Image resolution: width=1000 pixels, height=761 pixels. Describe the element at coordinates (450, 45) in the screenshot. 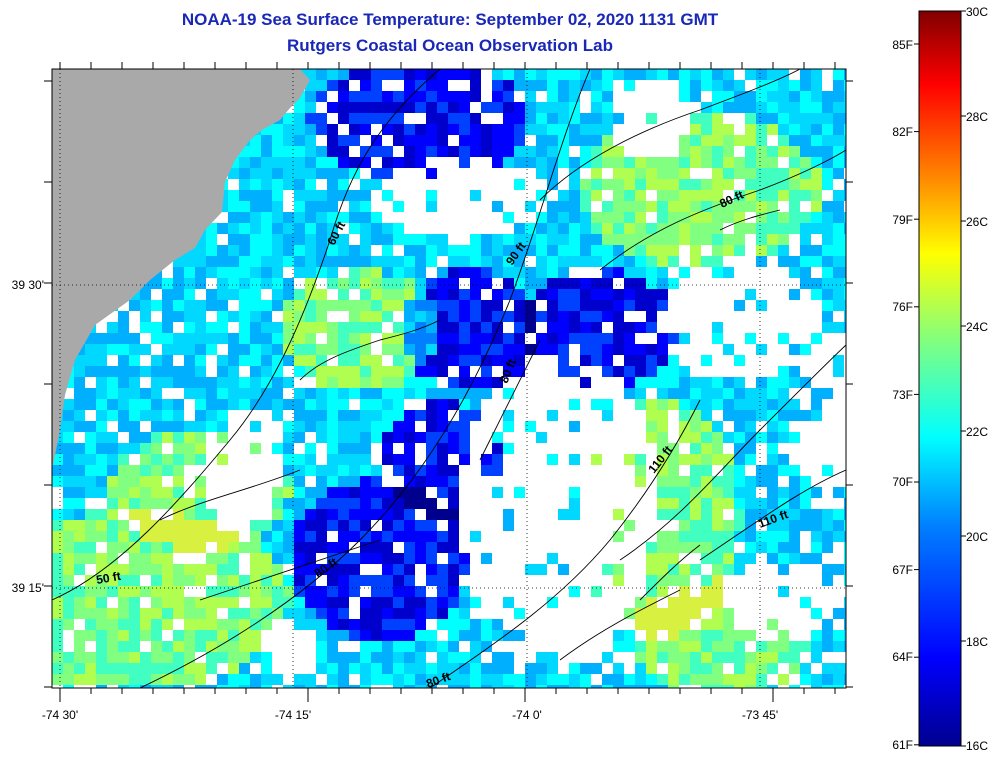

I see `map-subtitle: Rutgers Coastal Ocean Observation Lab` at that location.